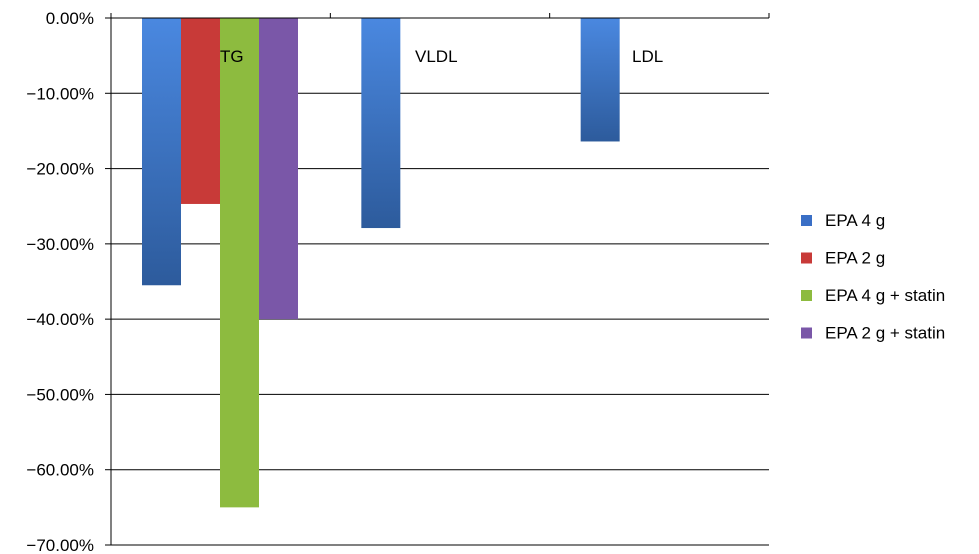  I want to click on bar-epa-4-g-ldl, so click(600, 80).